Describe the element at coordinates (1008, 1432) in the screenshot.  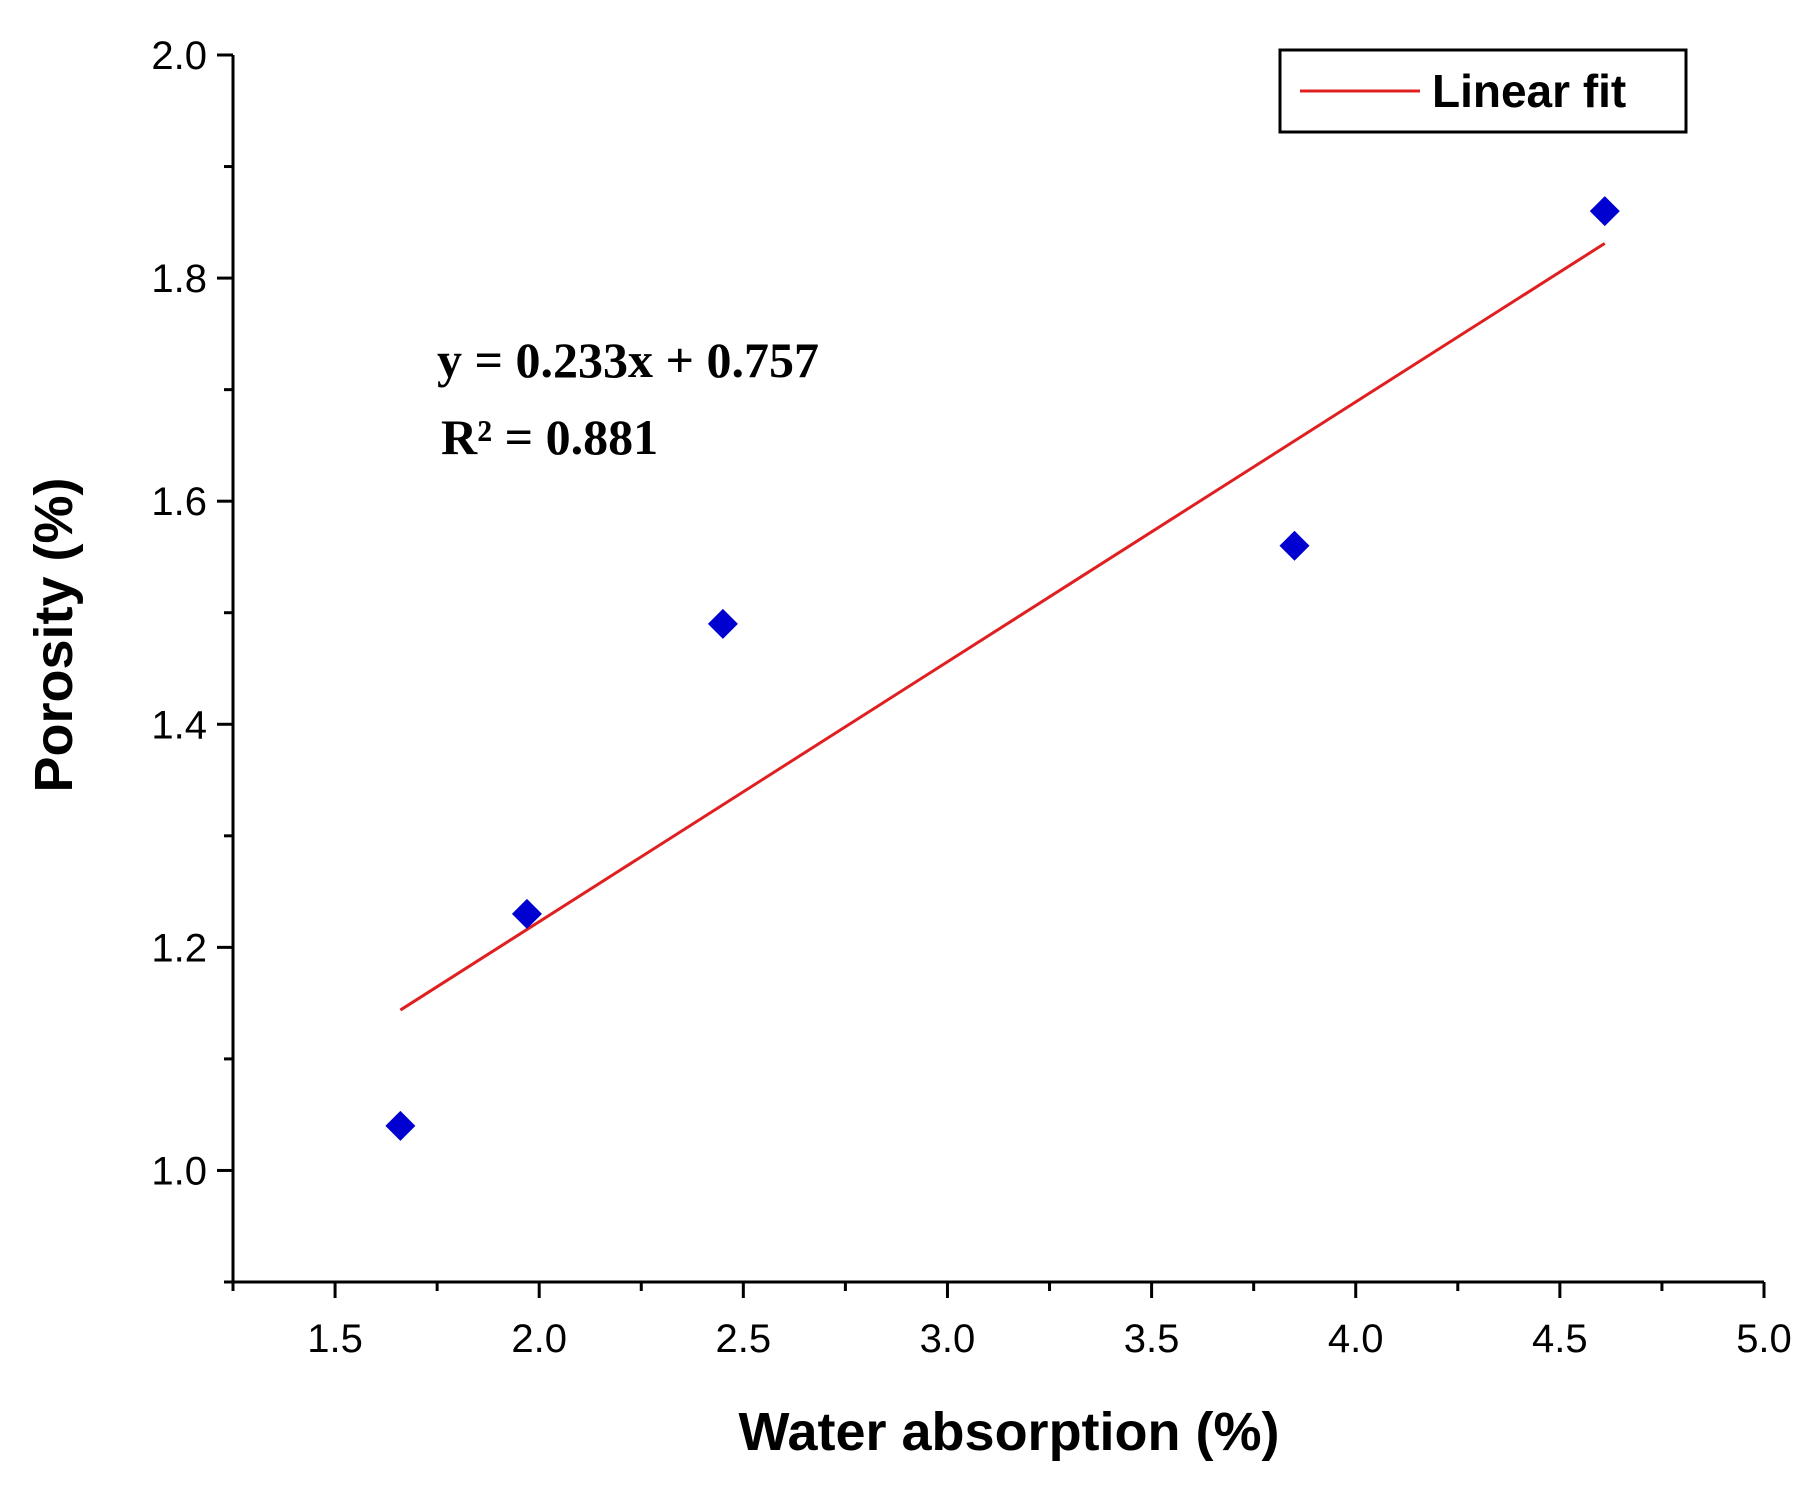
I see `x-axis-title: Water absorption (%)` at that location.